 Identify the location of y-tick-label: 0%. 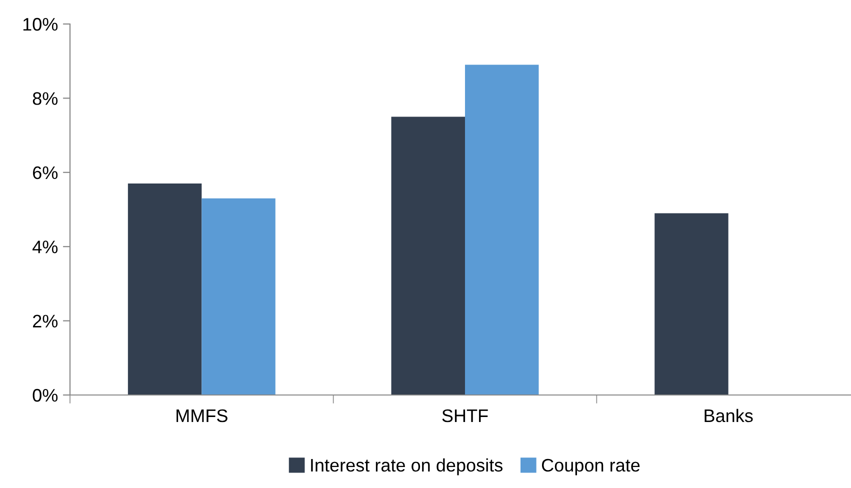
(45, 395).